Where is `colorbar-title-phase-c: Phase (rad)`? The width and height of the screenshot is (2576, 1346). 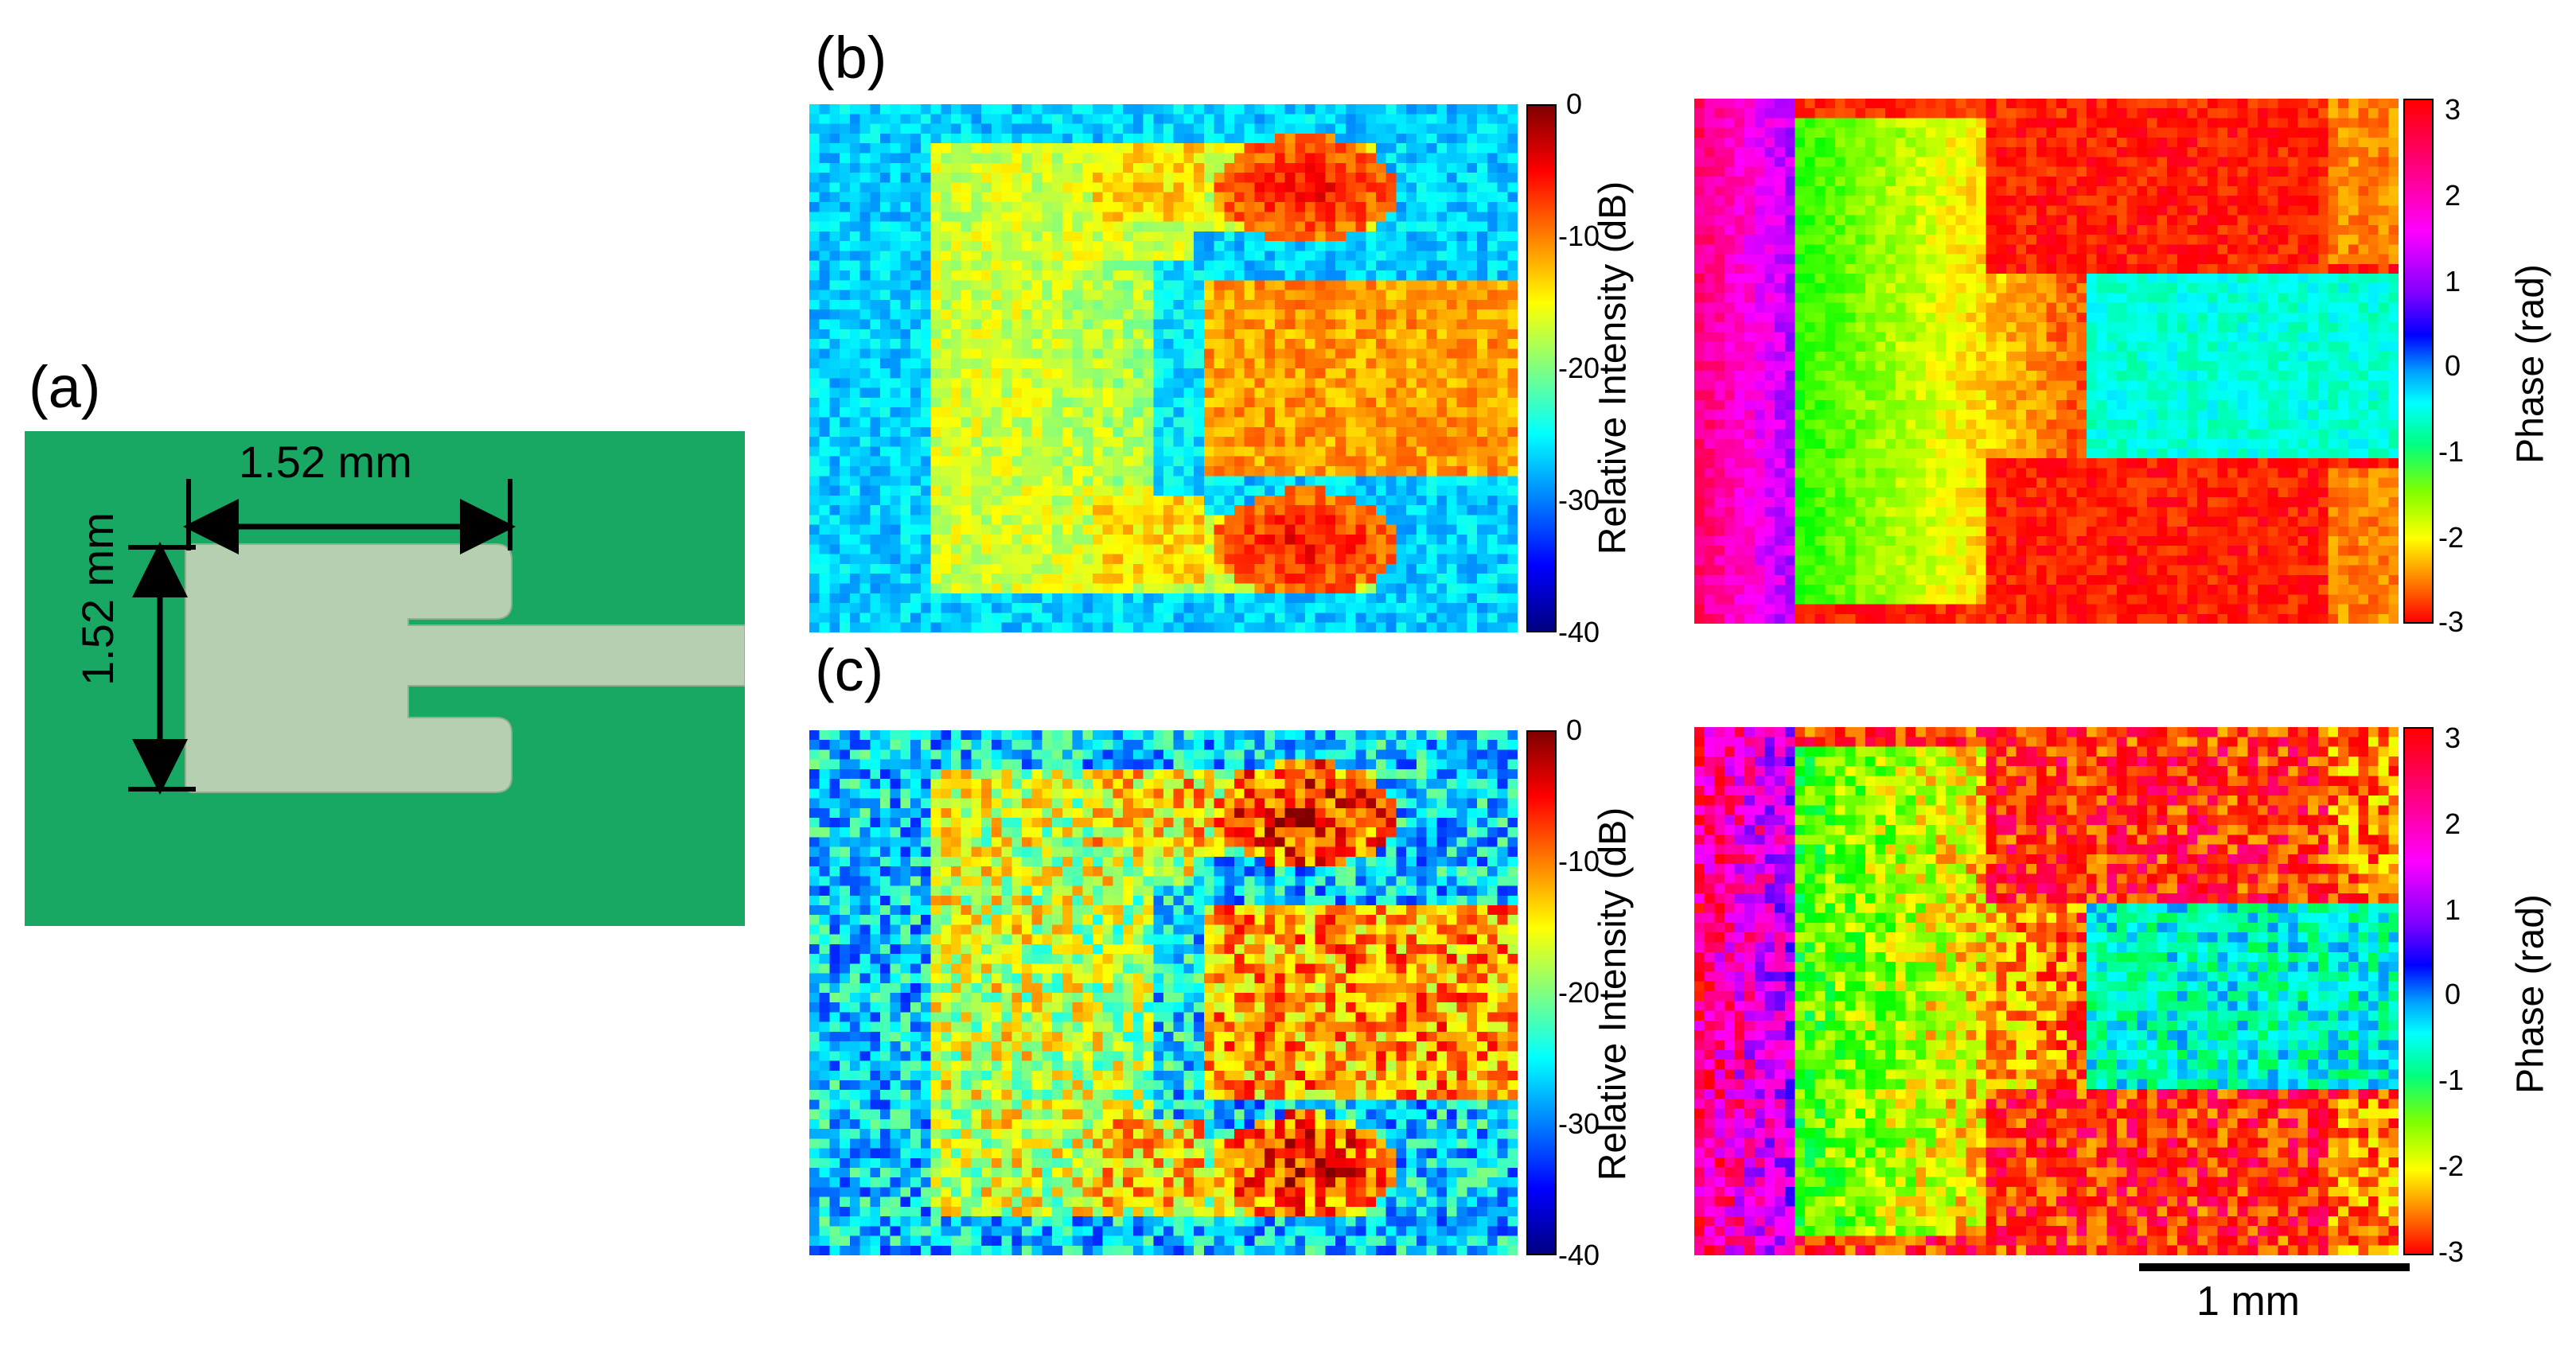 colorbar-title-phase-c: Phase (rad) is located at coordinates (2530, 994).